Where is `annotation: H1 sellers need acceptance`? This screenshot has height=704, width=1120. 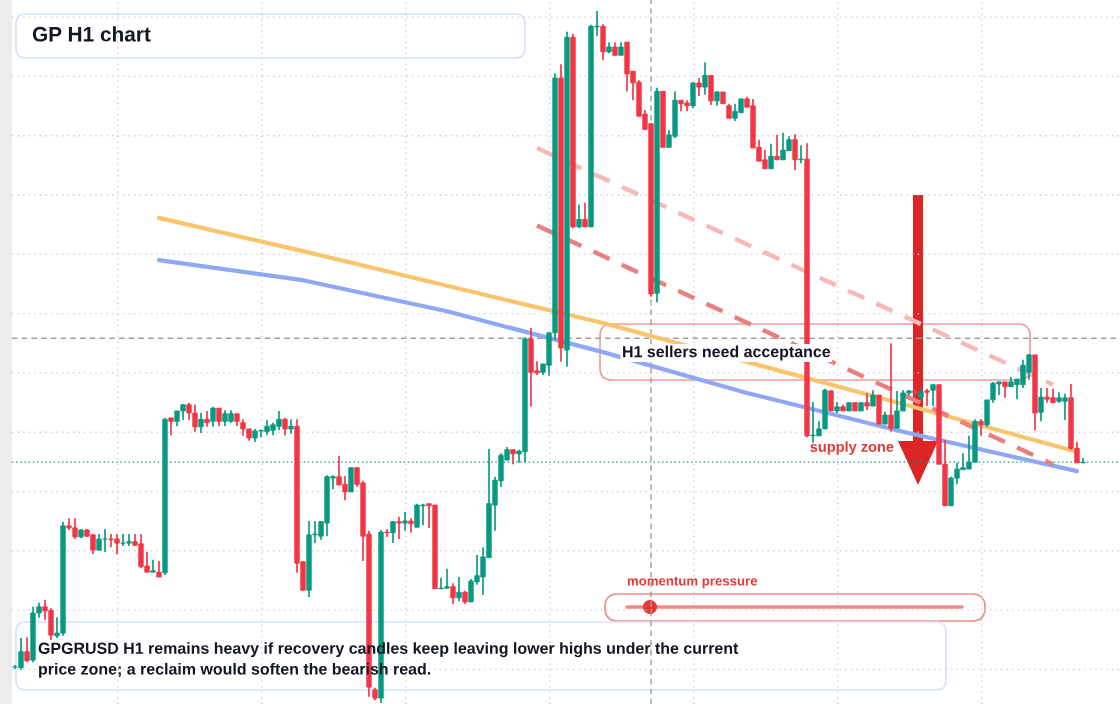 annotation: H1 sellers need acceptance is located at coordinates (727, 353).